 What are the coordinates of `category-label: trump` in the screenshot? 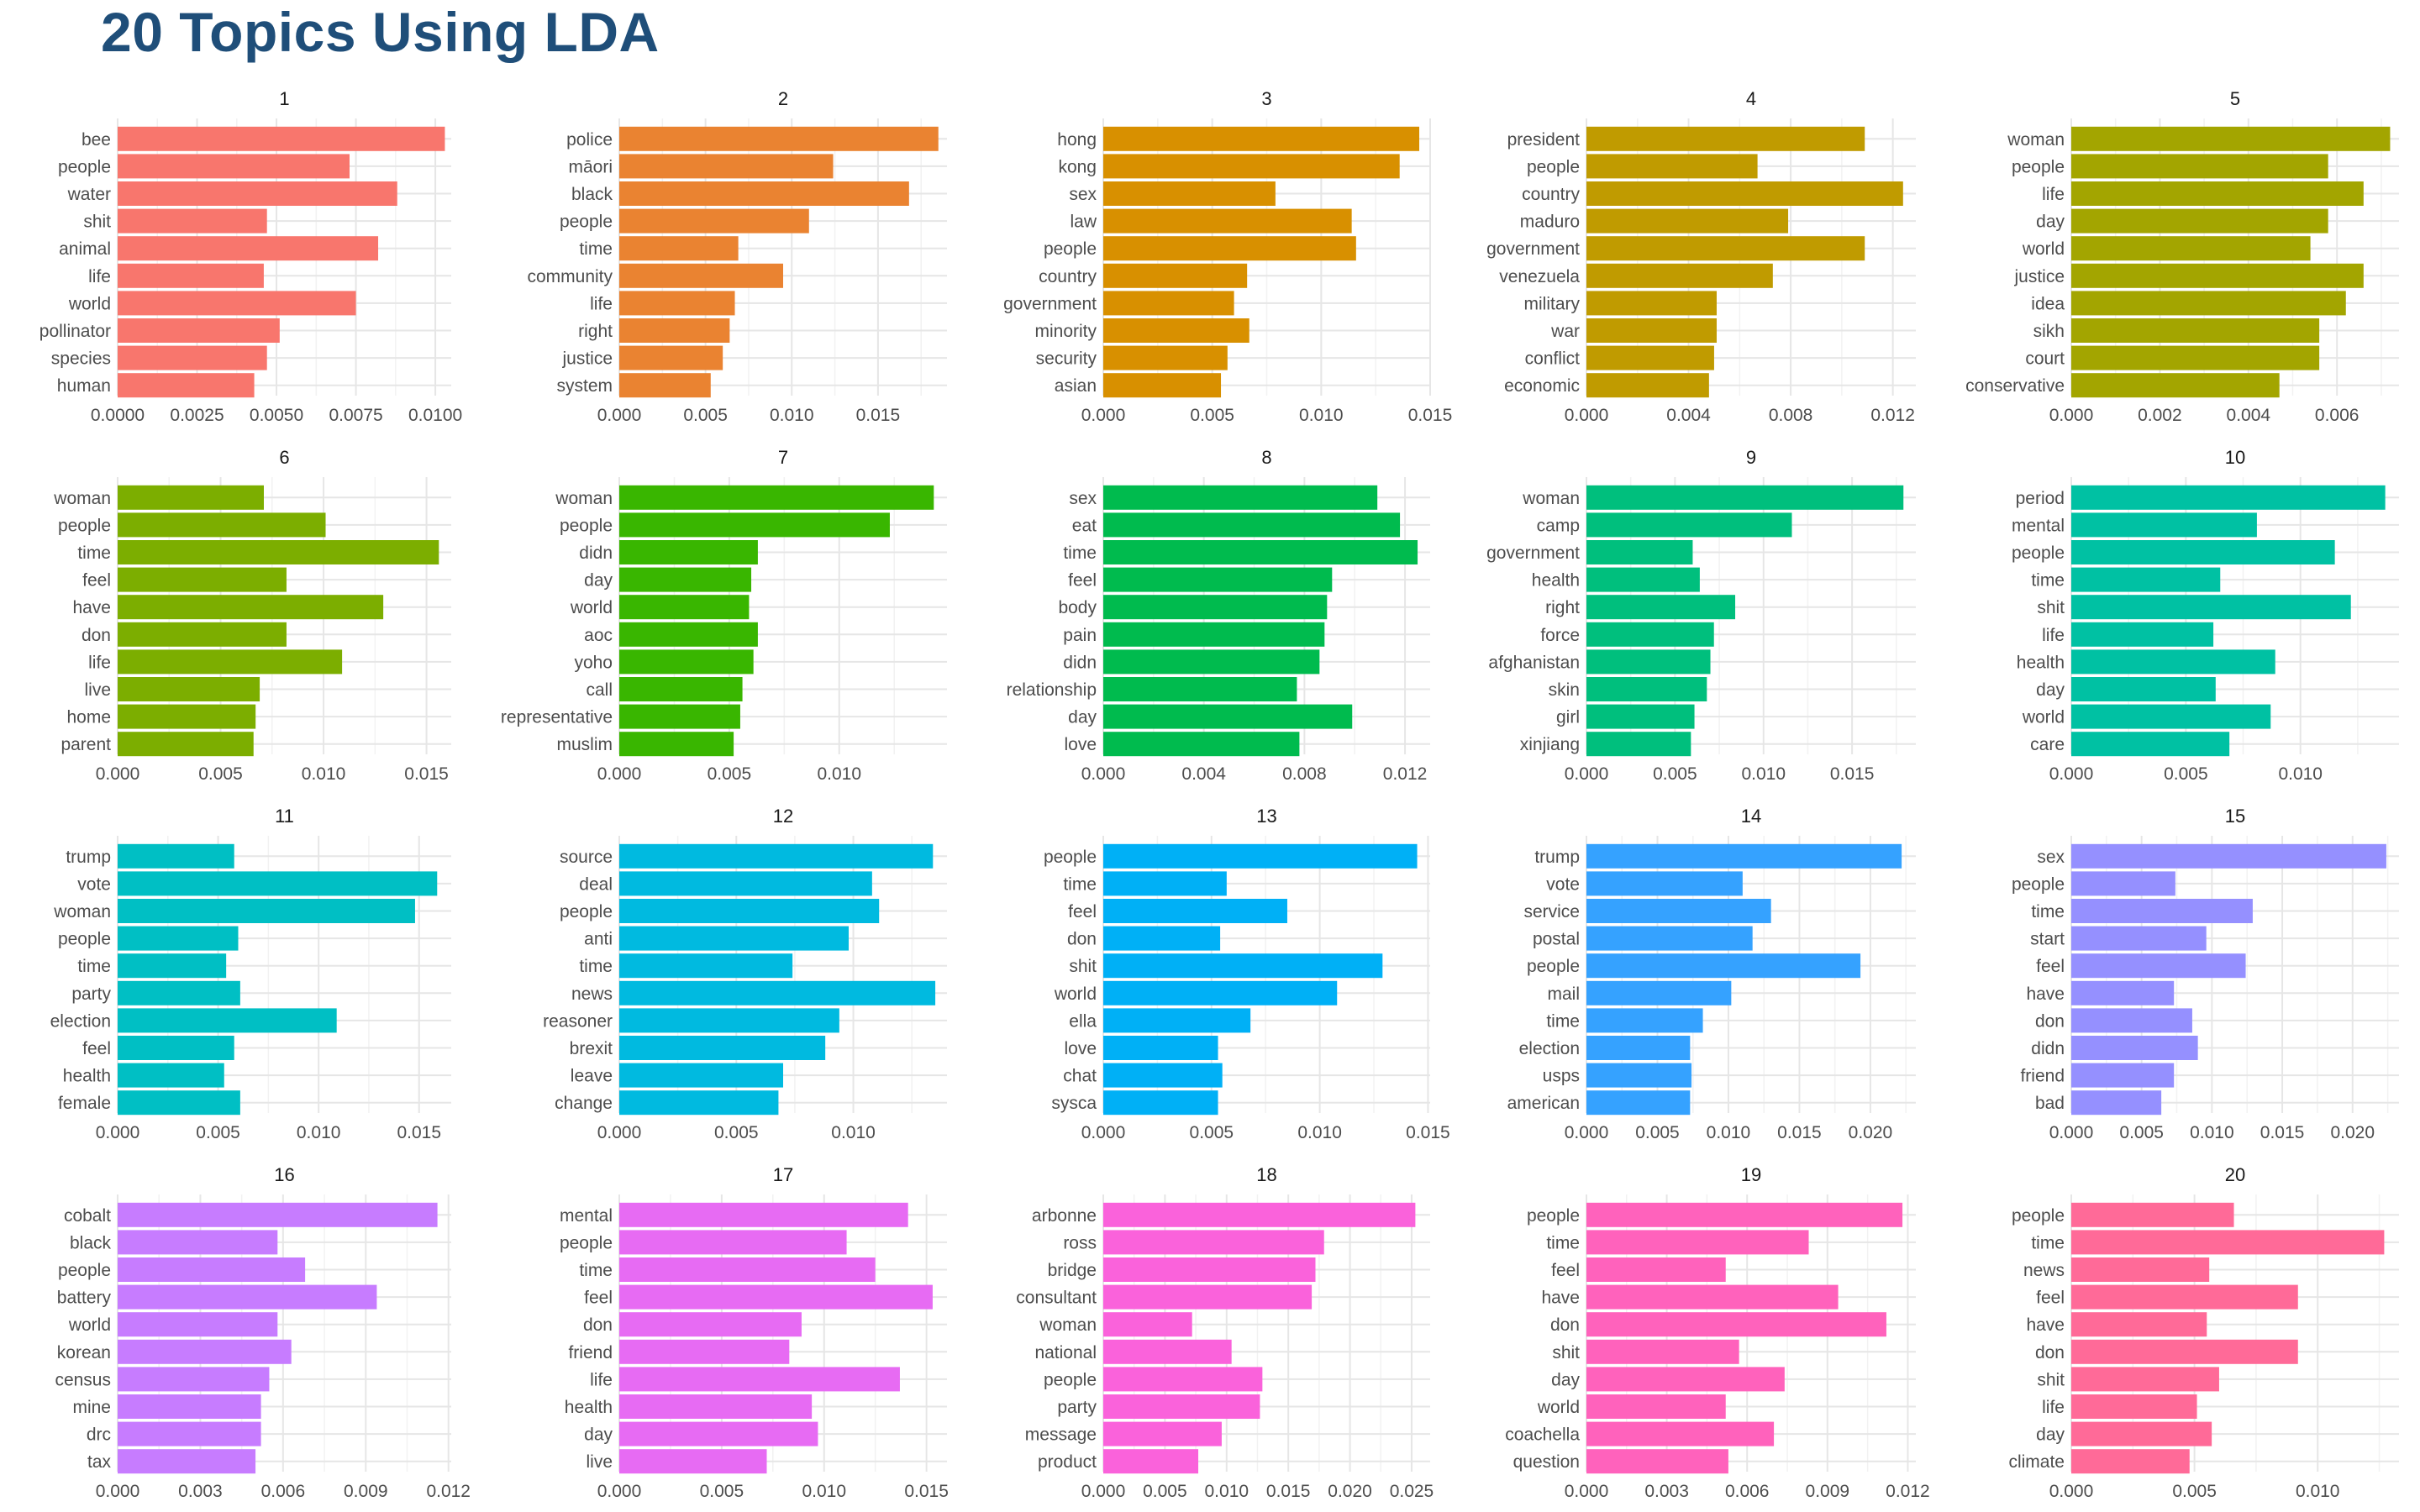 It's located at (1557, 857).